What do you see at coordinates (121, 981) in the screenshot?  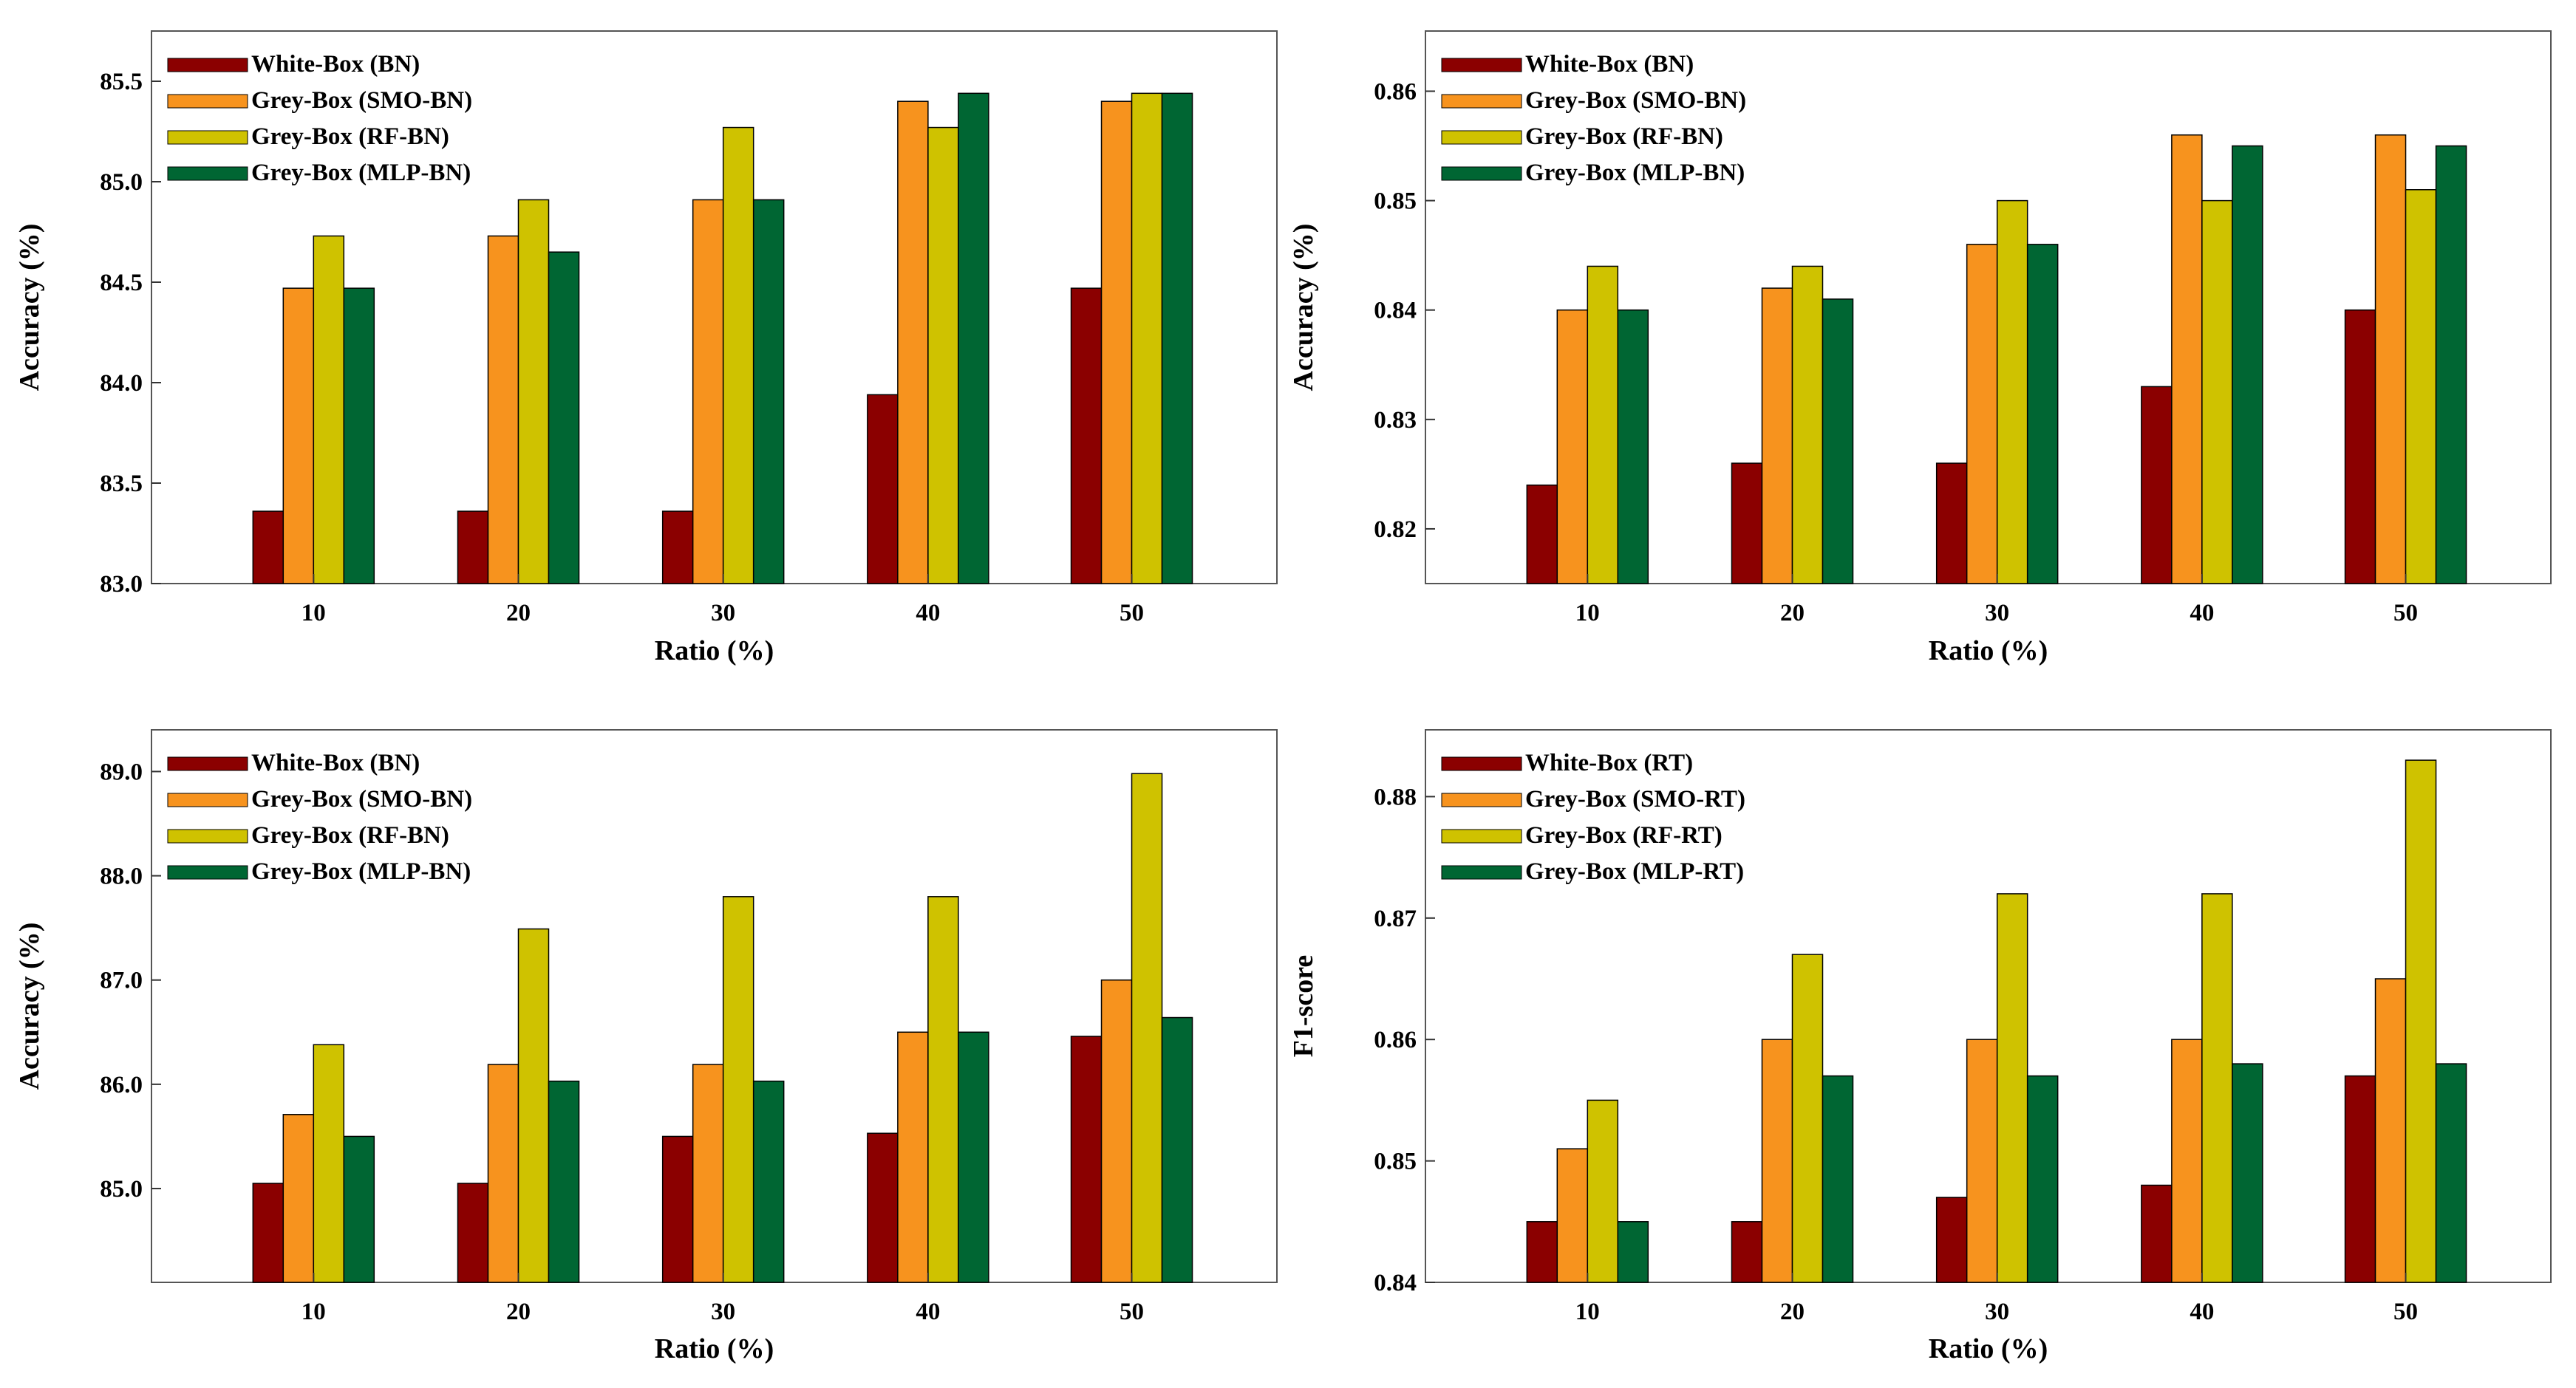 I see `y-tick-label: 87.0` at bounding box center [121, 981].